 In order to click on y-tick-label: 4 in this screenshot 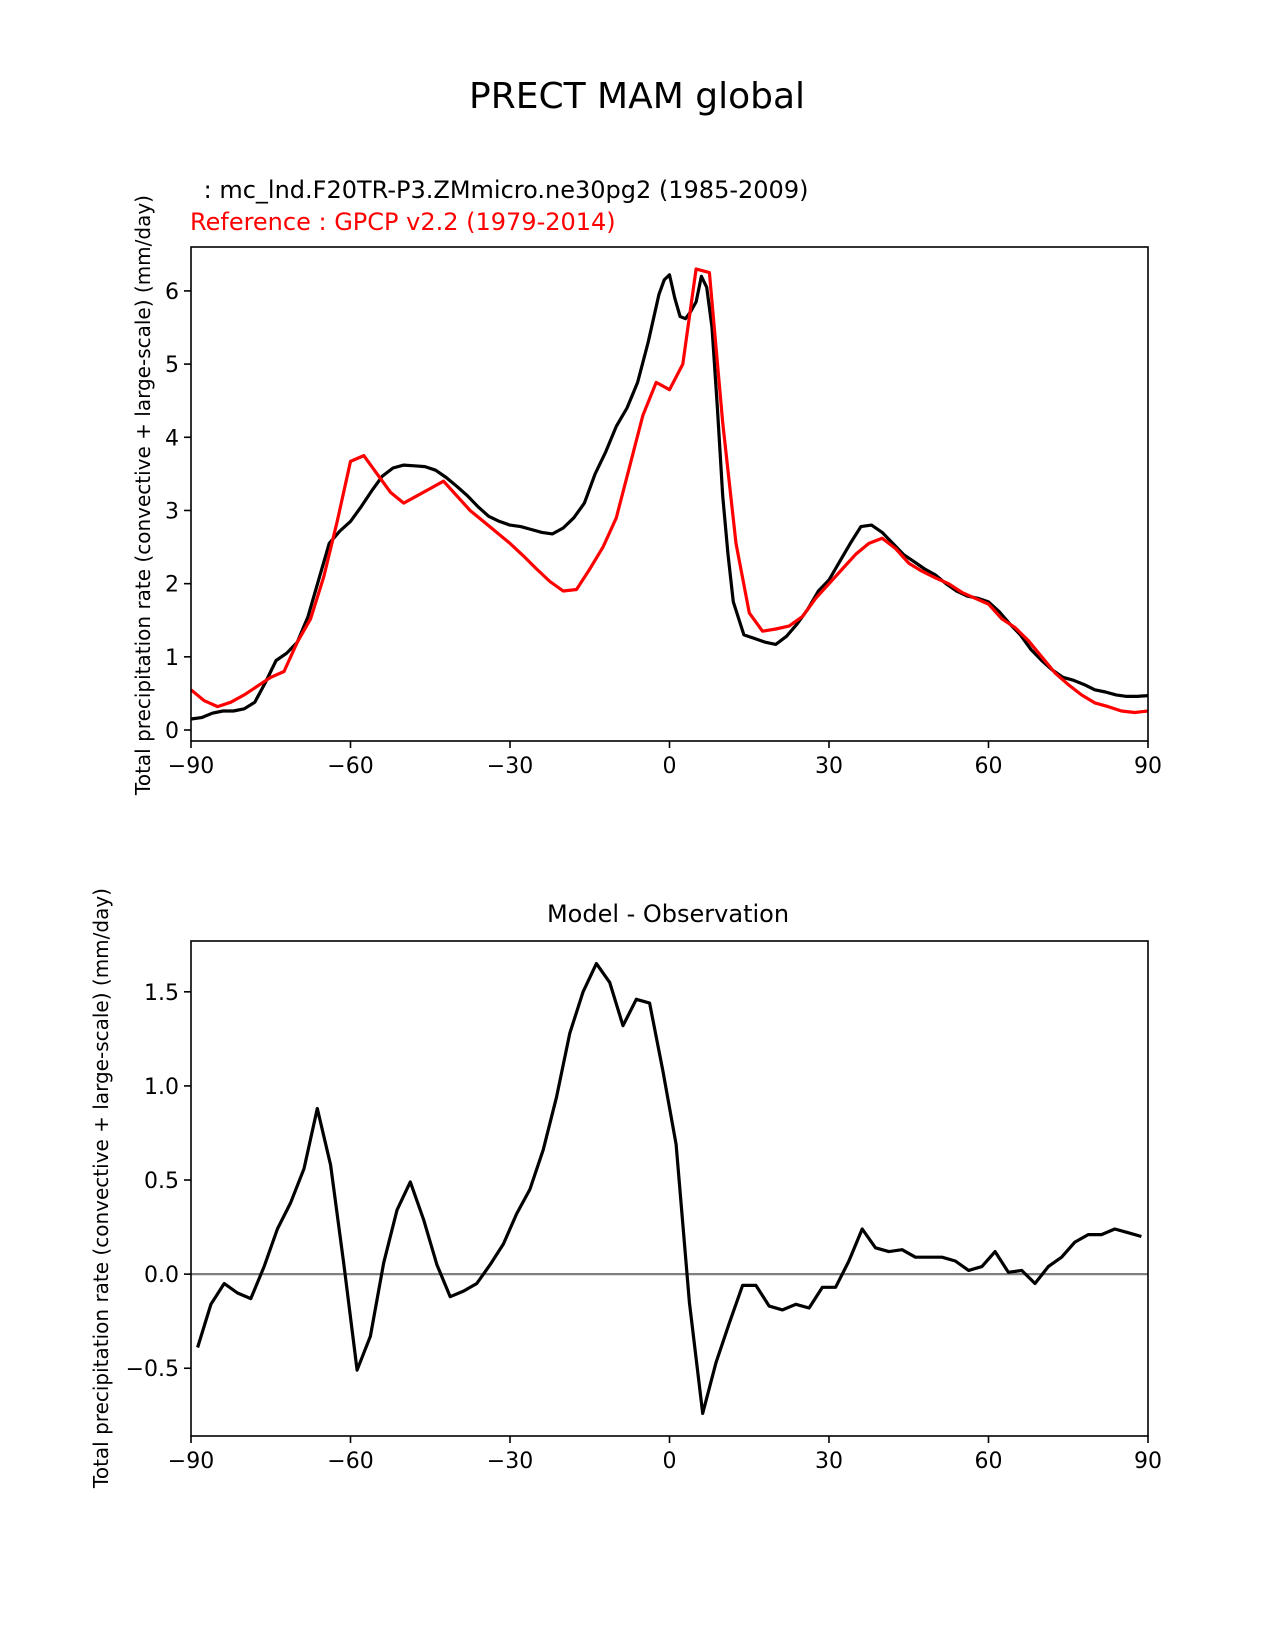, I will do `click(172, 438)`.